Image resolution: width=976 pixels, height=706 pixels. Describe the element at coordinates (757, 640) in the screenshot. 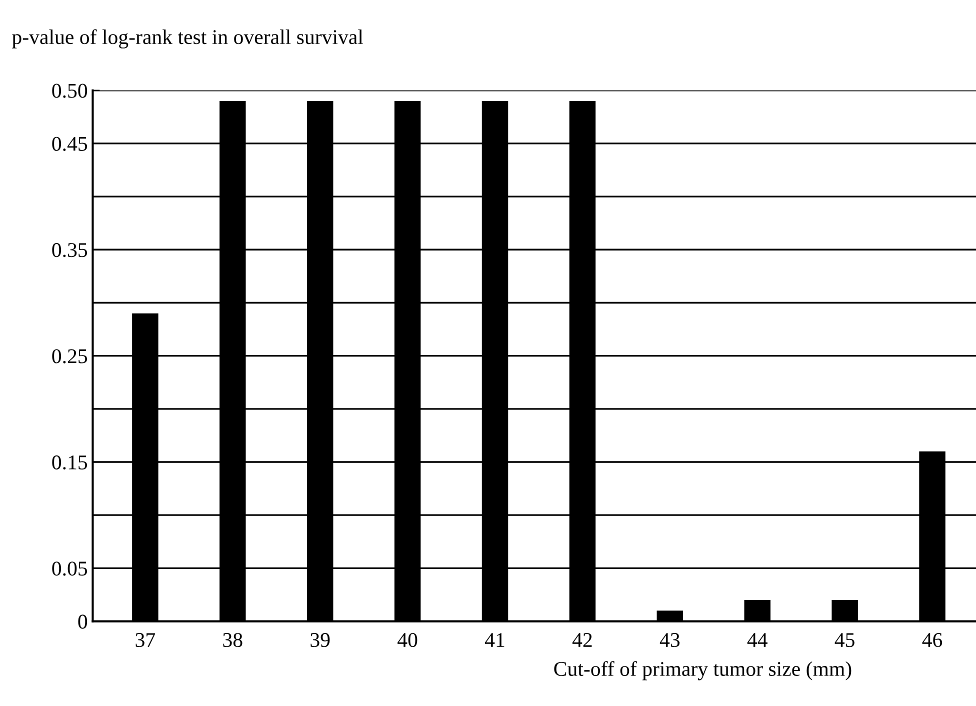

I see `x-tick-label: 44` at that location.